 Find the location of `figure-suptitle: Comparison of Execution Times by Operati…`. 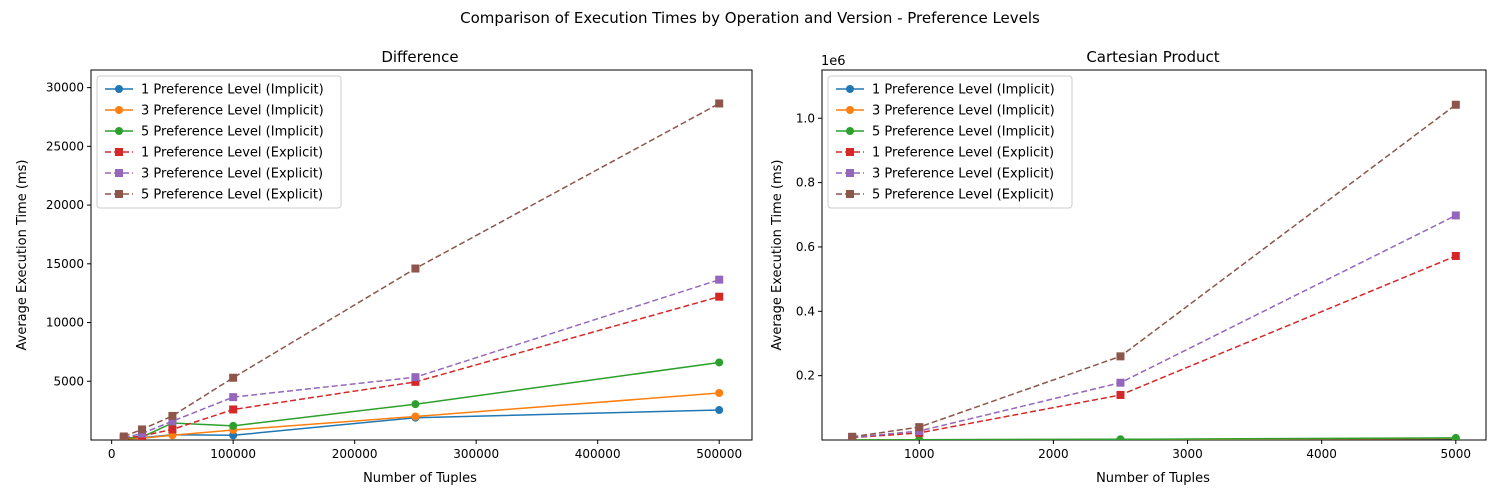

figure-suptitle: Comparison of Execution Times by Operati… is located at coordinates (750, 18).